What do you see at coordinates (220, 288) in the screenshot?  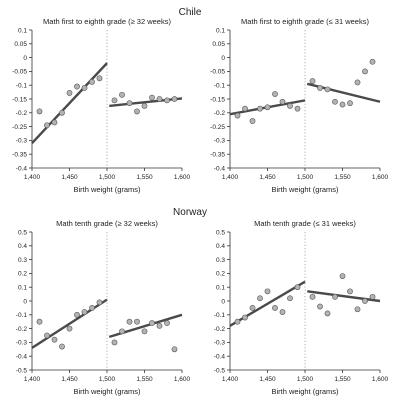 I see `y-tick-label: 0.1` at bounding box center [220, 288].